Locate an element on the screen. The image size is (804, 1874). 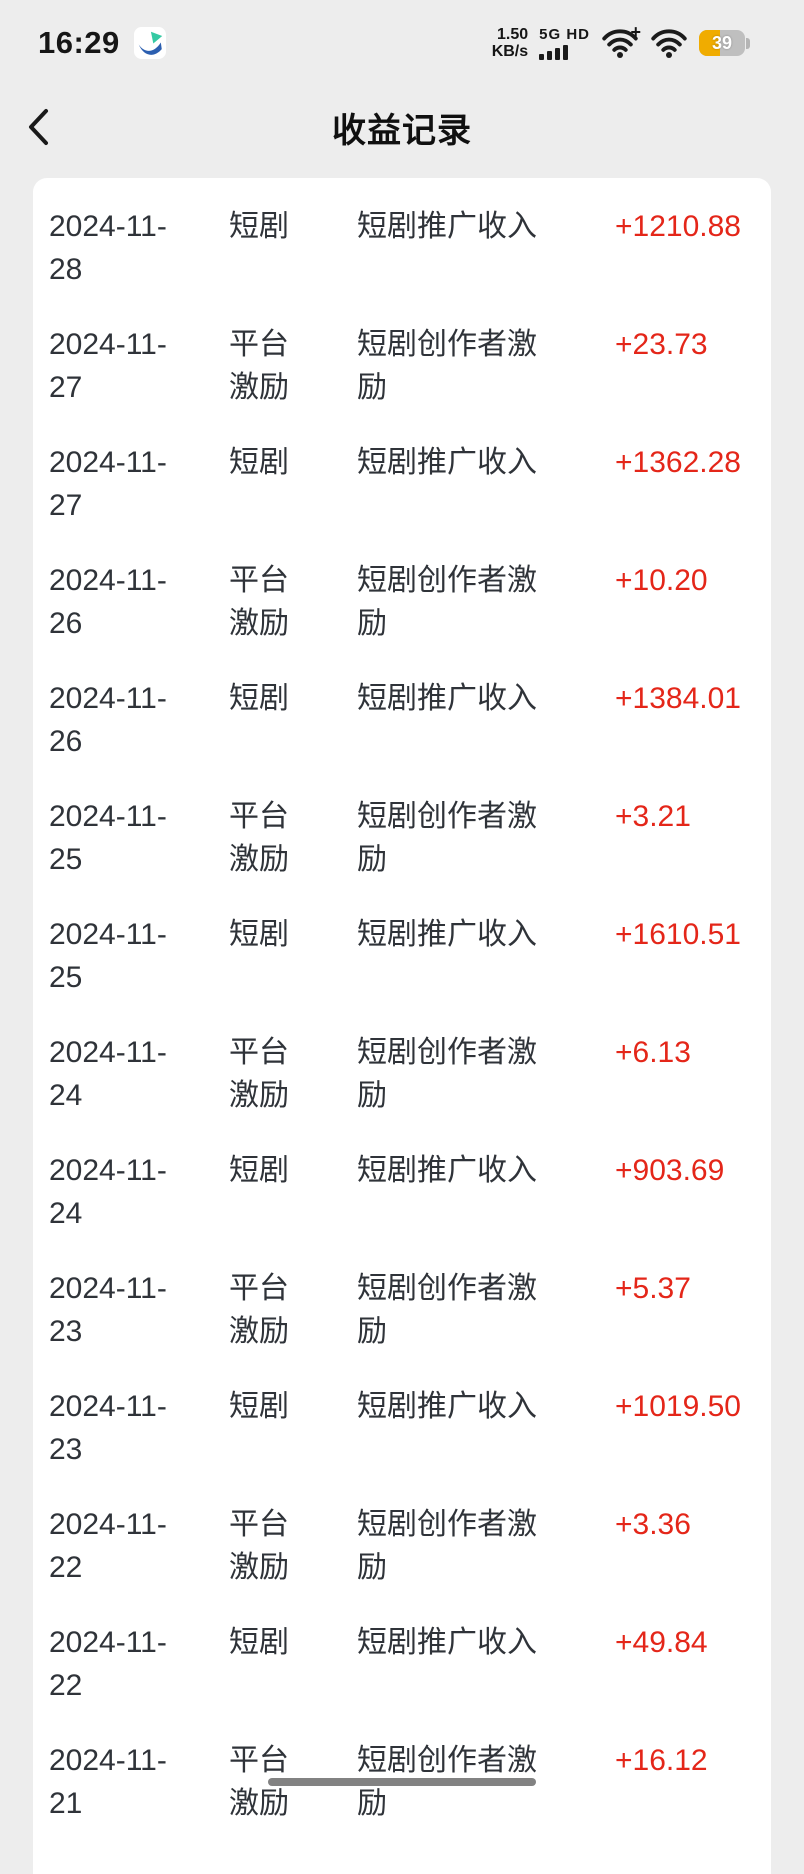
record-row: 2024-11-24 平台激励 短剧创作者激励 +6.13 is located at coordinates (402, 1067).